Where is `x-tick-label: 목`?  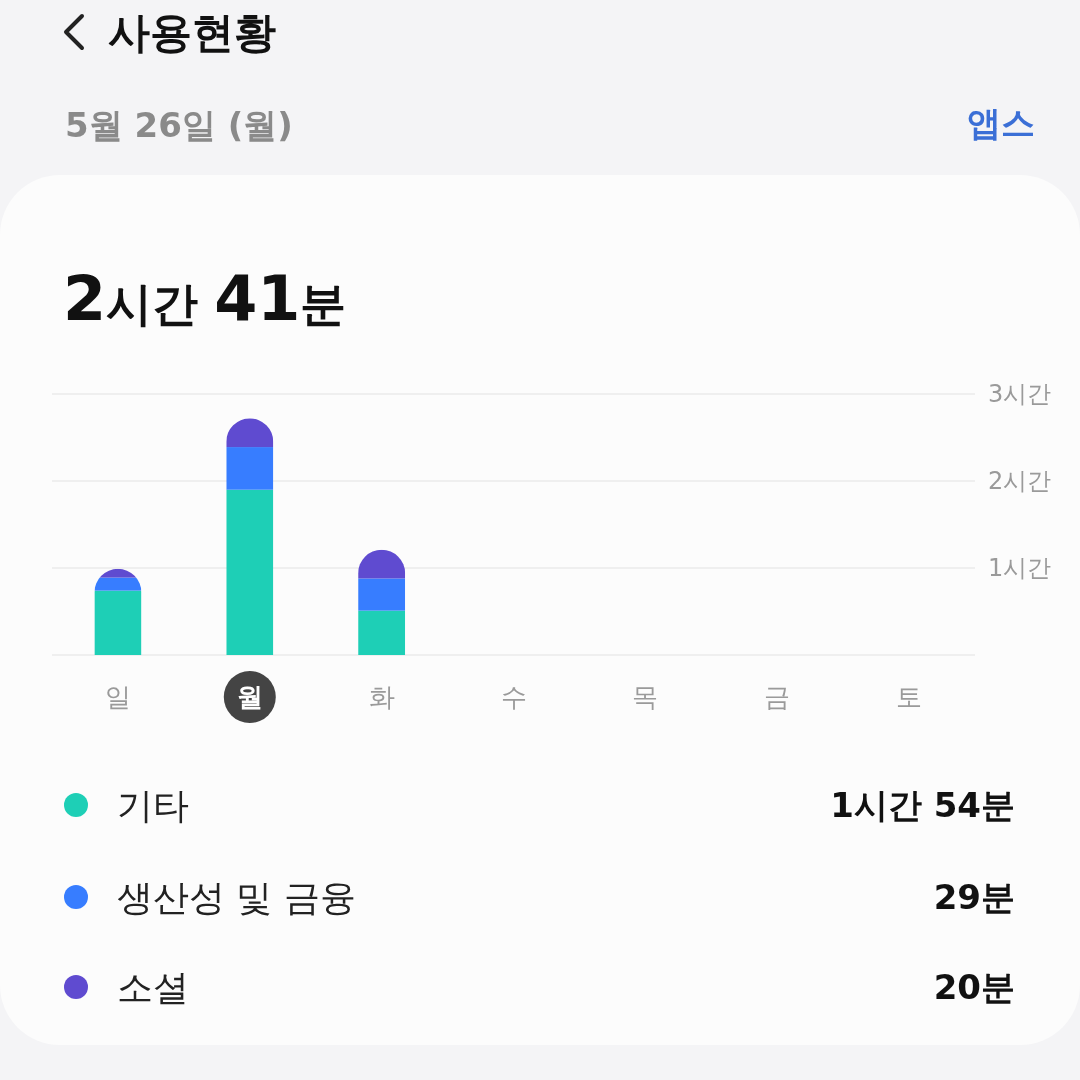 x-tick-label: 목 is located at coordinates (645, 697).